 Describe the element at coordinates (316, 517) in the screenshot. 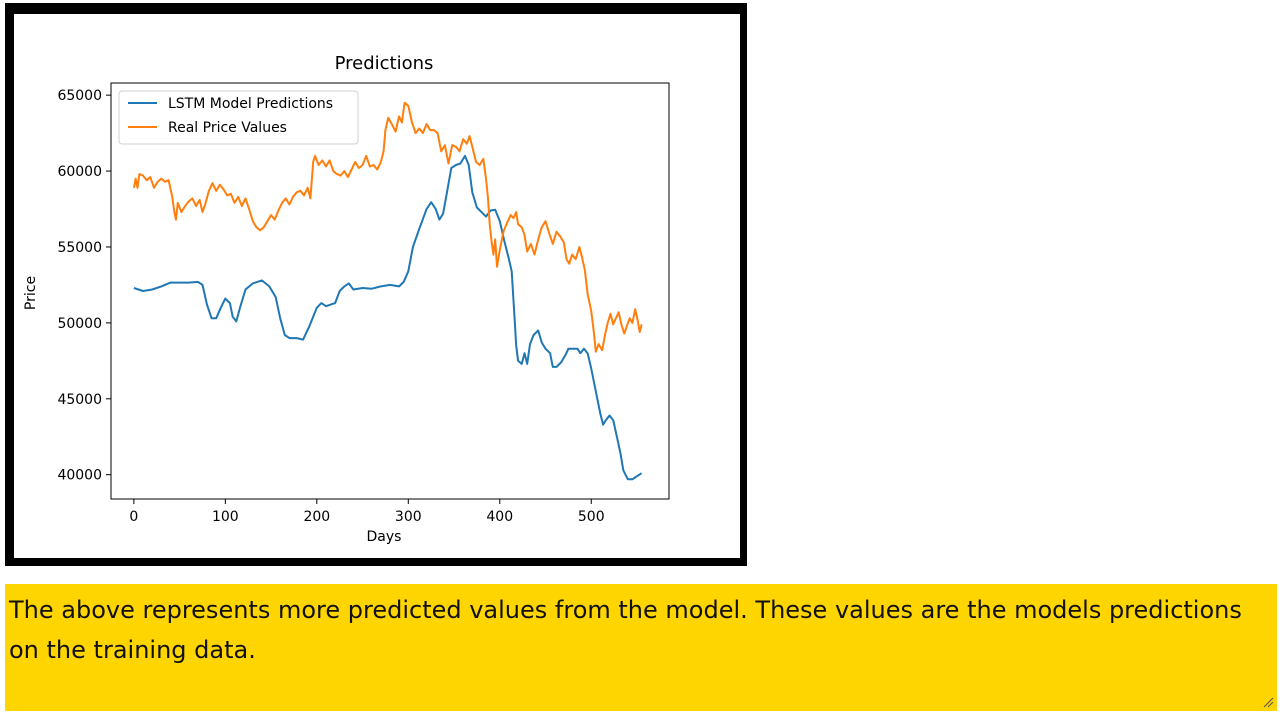

I see `x-tick-label: 200` at that location.